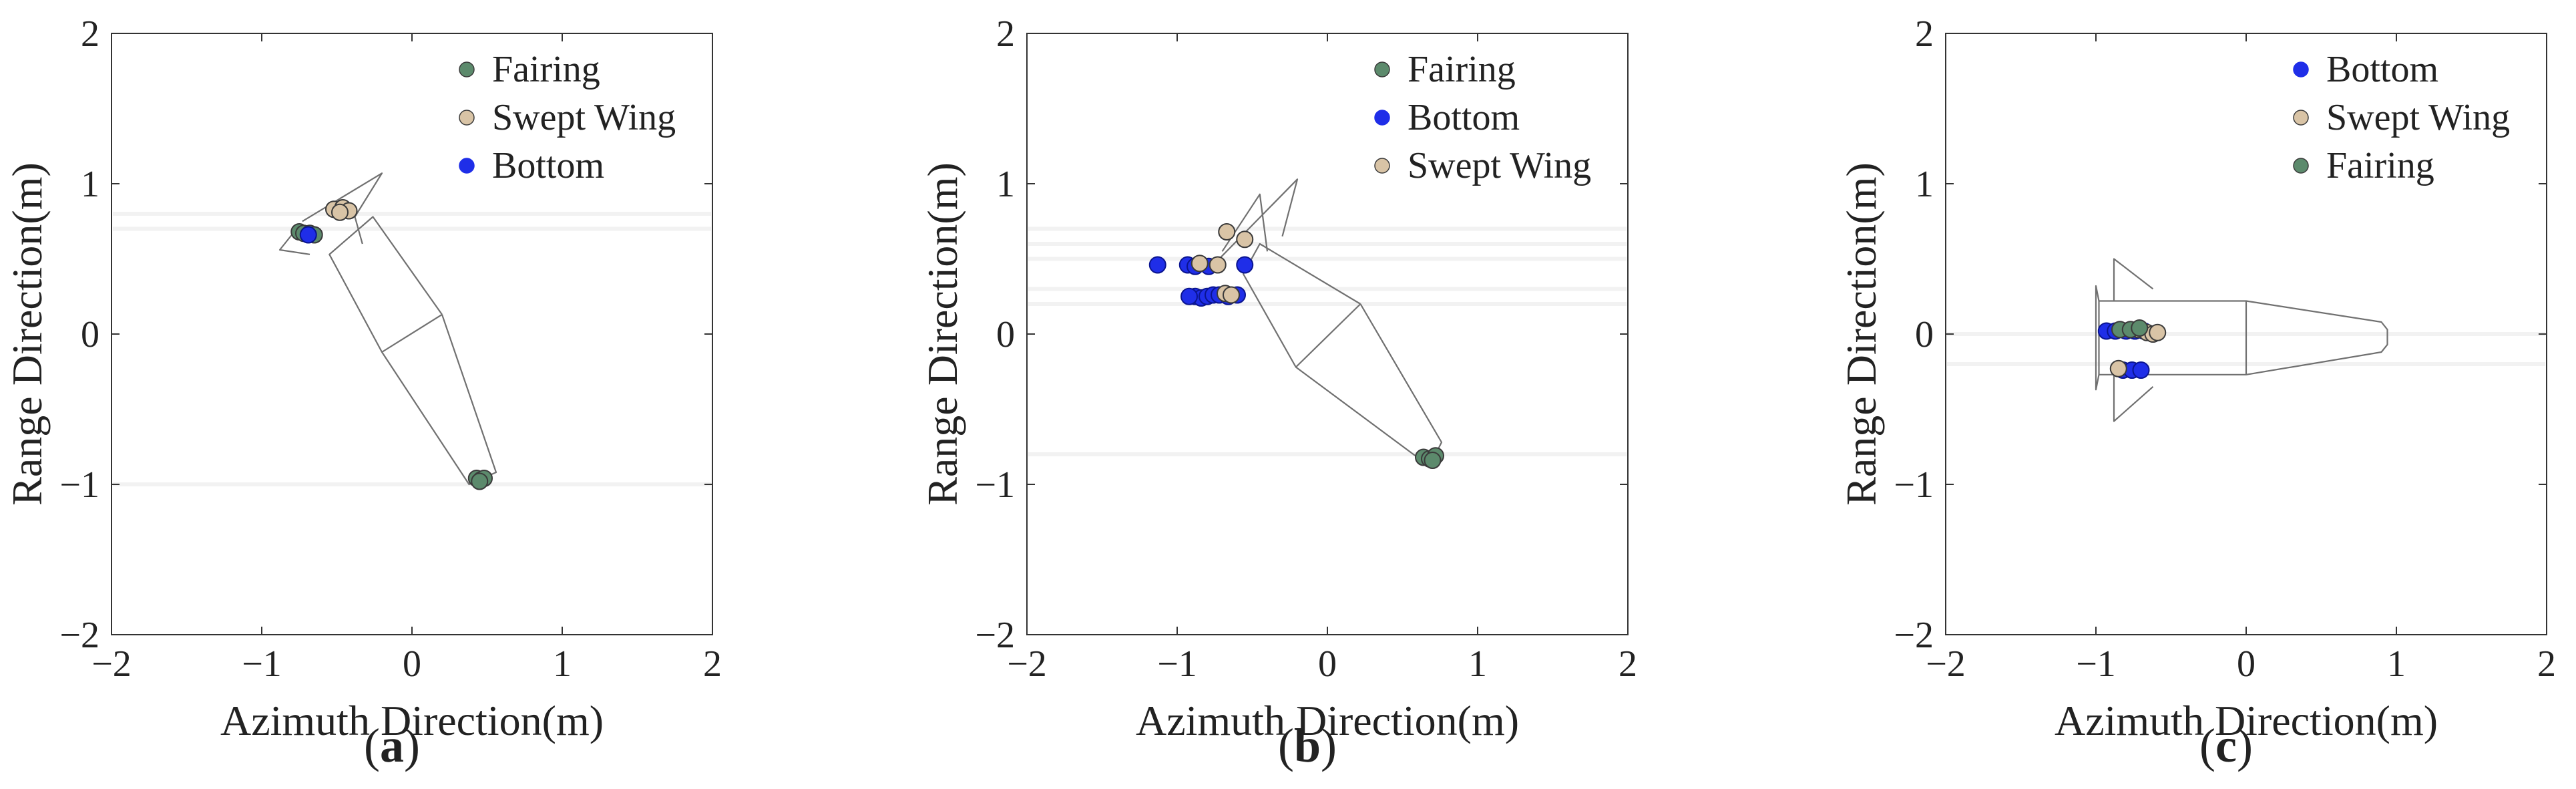  Describe the element at coordinates (1027, 664) in the screenshot. I see `chart-1-x-tick-label: −2` at that location.